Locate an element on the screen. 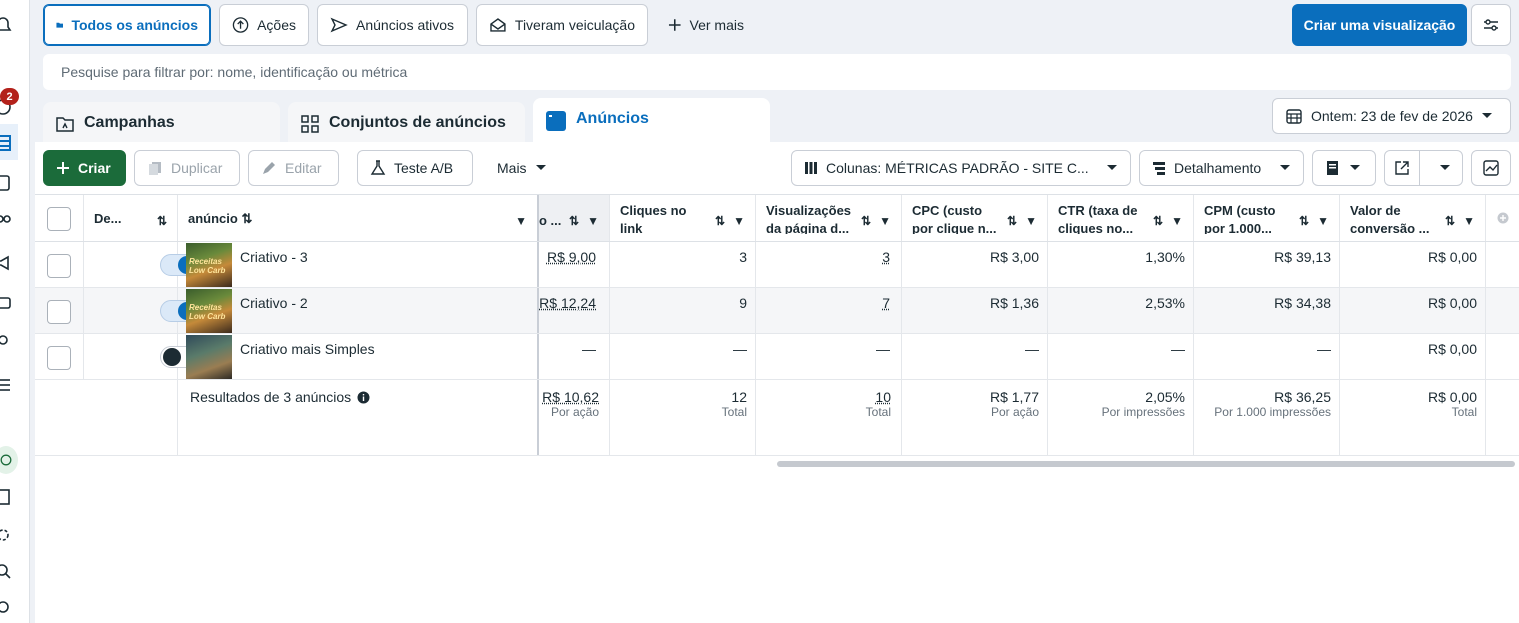  filter-active-ads: Anúncios ativos is located at coordinates (392, 25).